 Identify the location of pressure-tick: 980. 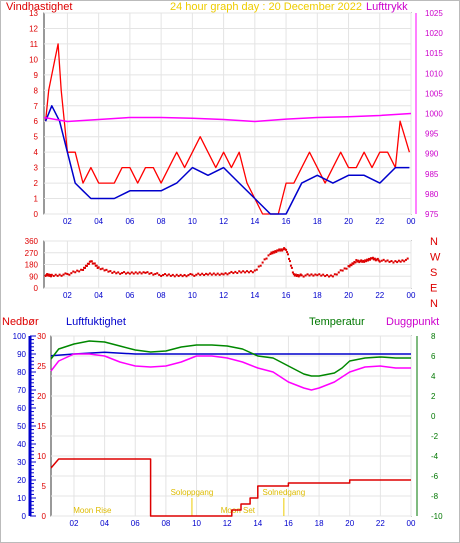
(432, 194).